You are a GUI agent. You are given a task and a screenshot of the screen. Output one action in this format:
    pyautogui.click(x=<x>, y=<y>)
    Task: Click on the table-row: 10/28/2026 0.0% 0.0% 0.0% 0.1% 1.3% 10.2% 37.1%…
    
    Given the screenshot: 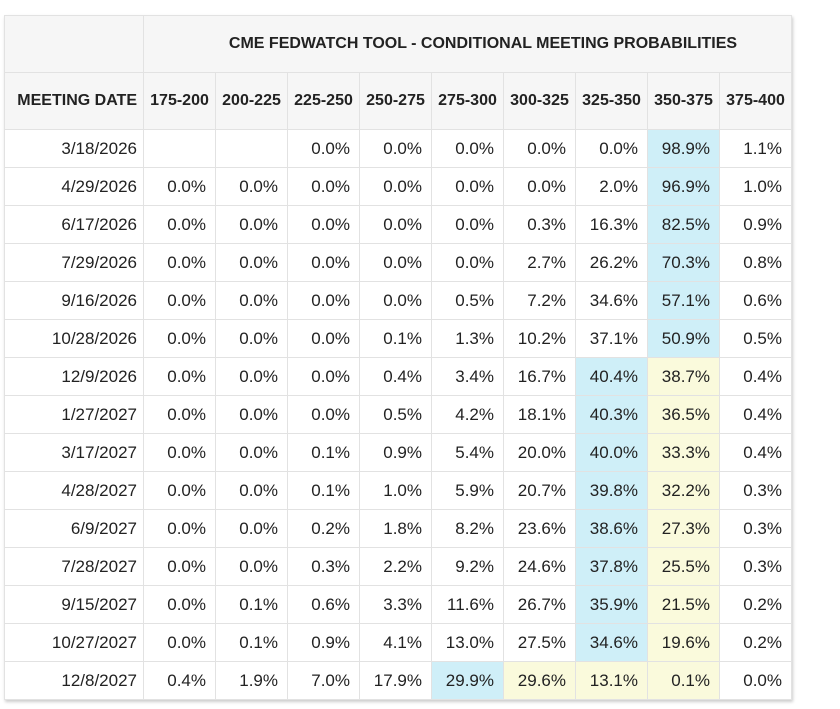 What is the action you would take?
    pyautogui.click(x=398, y=338)
    